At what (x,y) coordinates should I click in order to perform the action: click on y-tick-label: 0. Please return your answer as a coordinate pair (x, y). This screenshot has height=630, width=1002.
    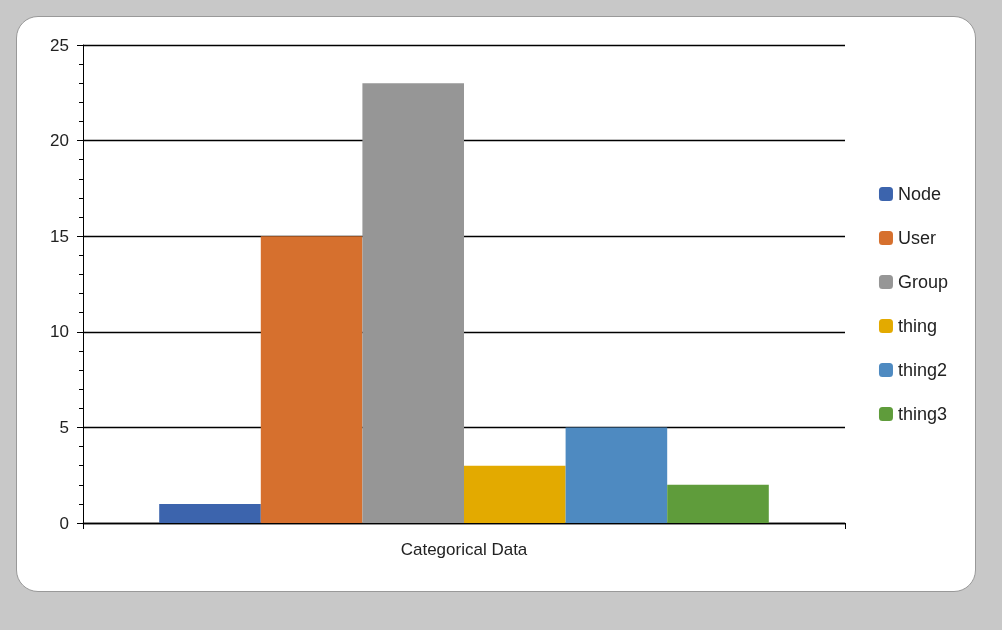
    Looking at the image, I should click on (64, 523).